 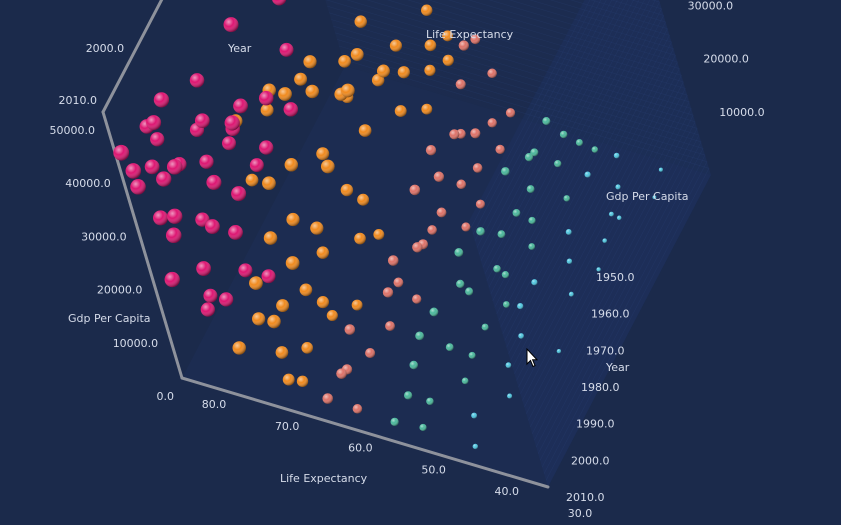 I want to click on z-tick-label: 2000.0, so click(x=105, y=48).